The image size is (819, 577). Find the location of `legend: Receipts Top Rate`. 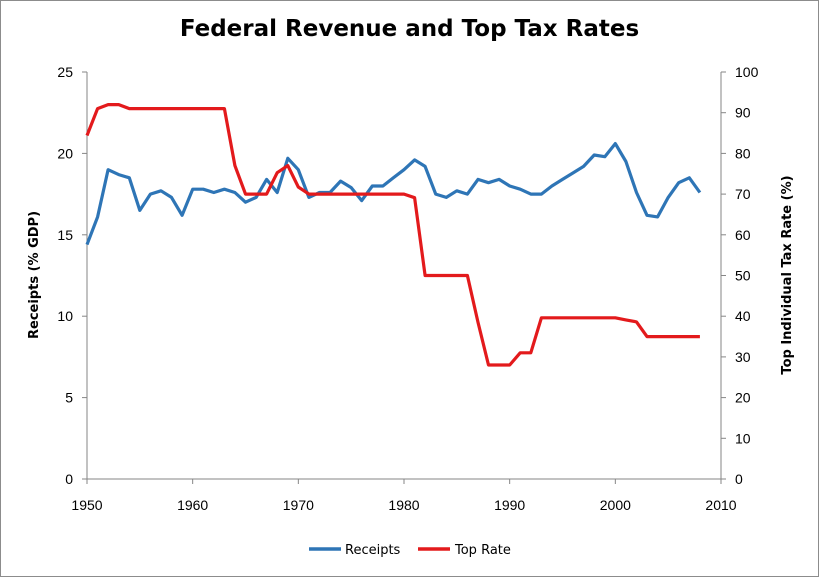

legend: Receipts Top Rate is located at coordinates (410, 550).